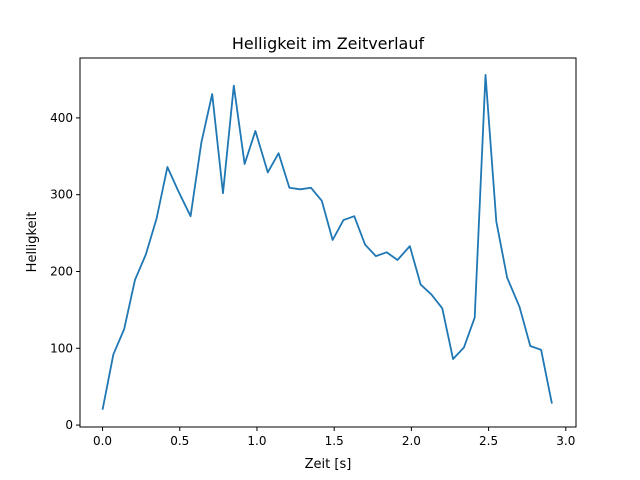  What do you see at coordinates (61, 348) in the screenshot?
I see `y-tick-label: 100` at bounding box center [61, 348].